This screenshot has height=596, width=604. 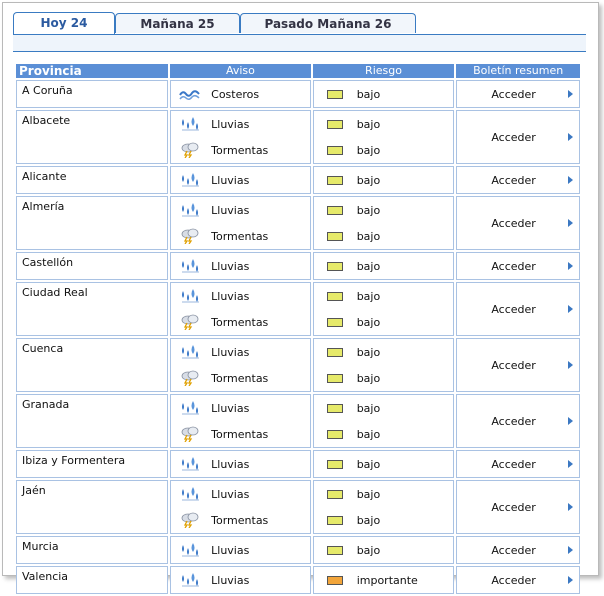 I want to click on tab-today: Hoy 24, so click(x=64, y=23).